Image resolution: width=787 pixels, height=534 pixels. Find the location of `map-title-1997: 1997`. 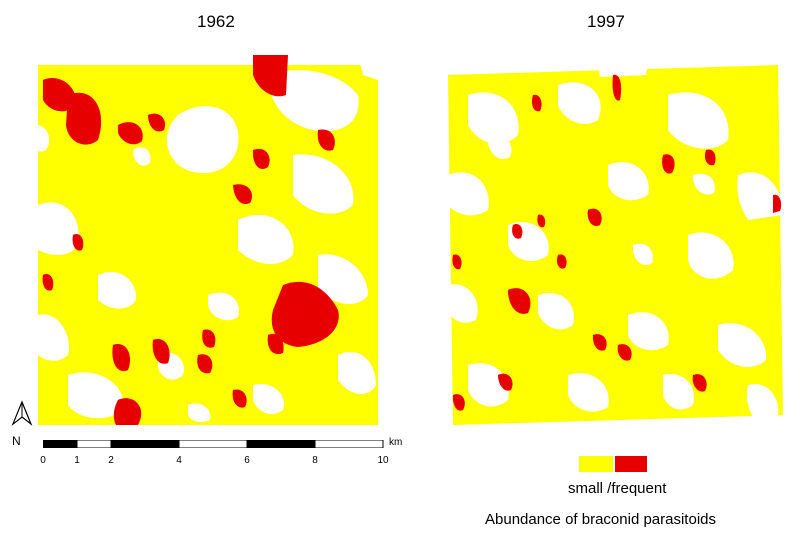

map-title-1997: 1997 is located at coordinates (606, 21).